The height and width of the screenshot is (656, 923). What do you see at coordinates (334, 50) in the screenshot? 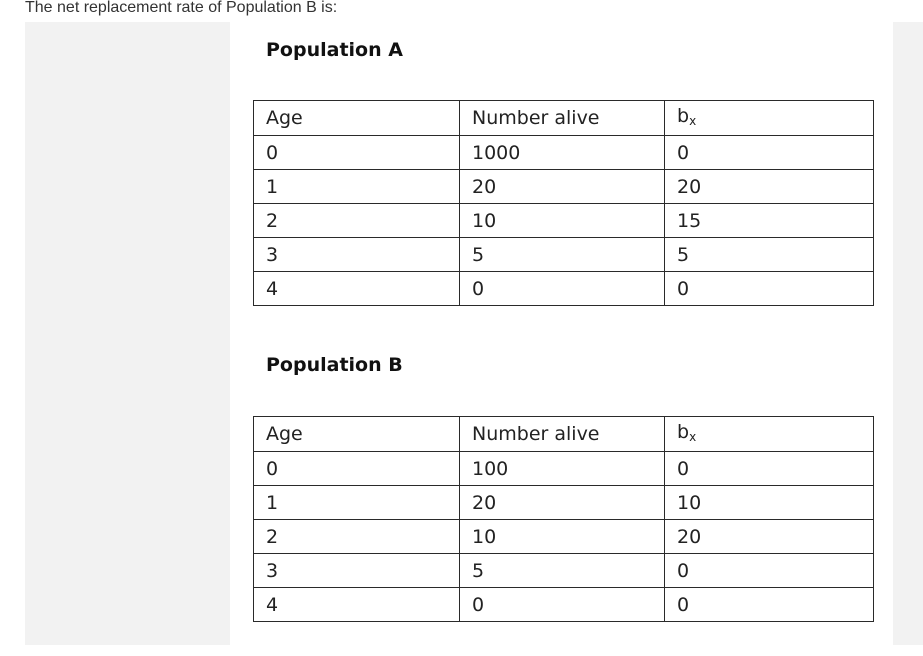
I see `population-a-title: Population A` at bounding box center [334, 50].